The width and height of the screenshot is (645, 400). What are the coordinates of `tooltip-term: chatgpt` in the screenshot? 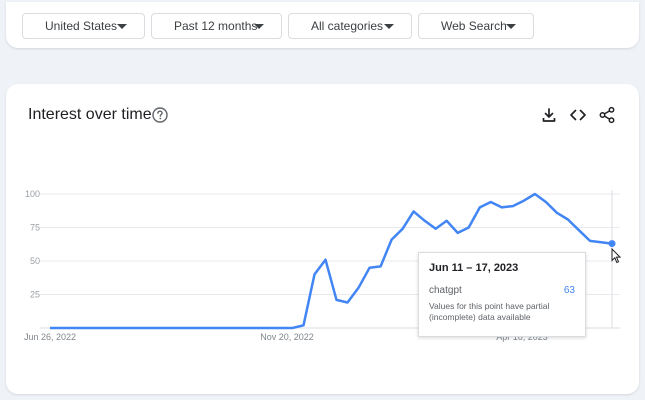 It's located at (445, 290).